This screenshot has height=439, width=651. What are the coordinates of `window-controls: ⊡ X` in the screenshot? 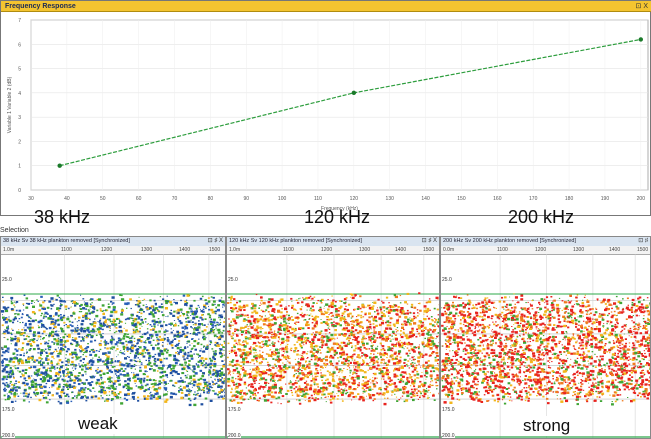 It's located at (641, 6).